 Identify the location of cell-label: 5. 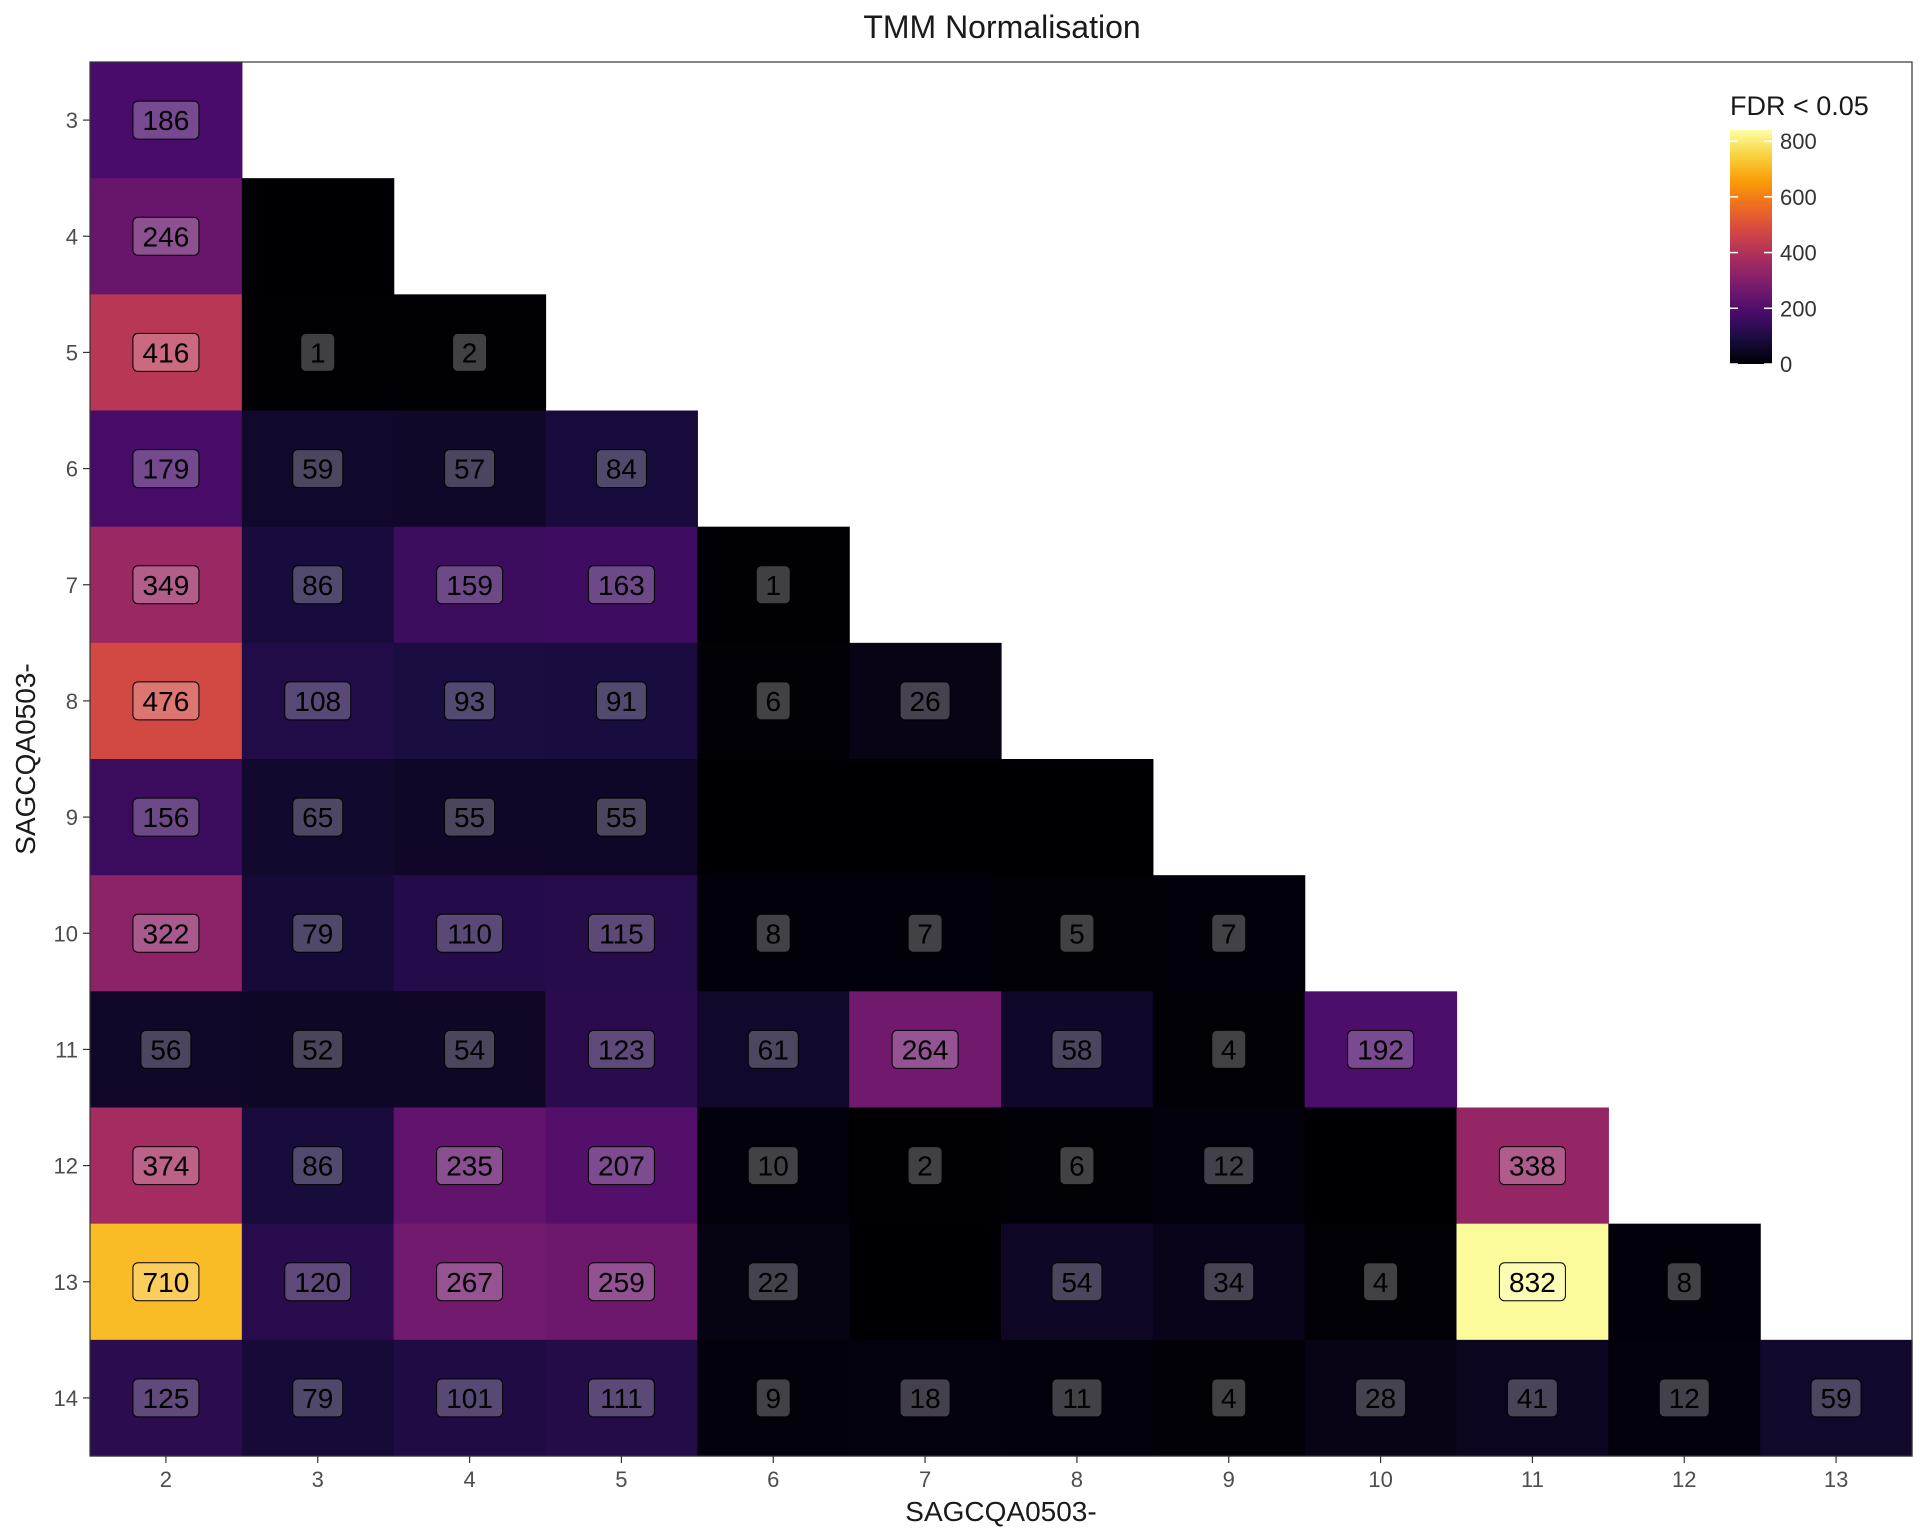
(1077, 933).